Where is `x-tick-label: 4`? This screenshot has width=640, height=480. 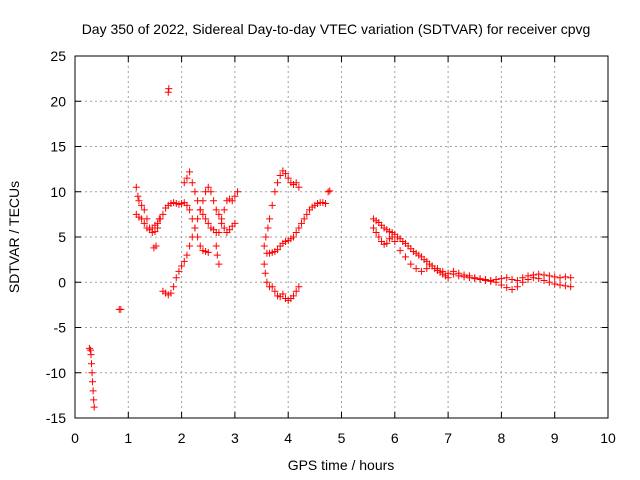 x-tick-label: 4 is located at coordinates (288, 438).